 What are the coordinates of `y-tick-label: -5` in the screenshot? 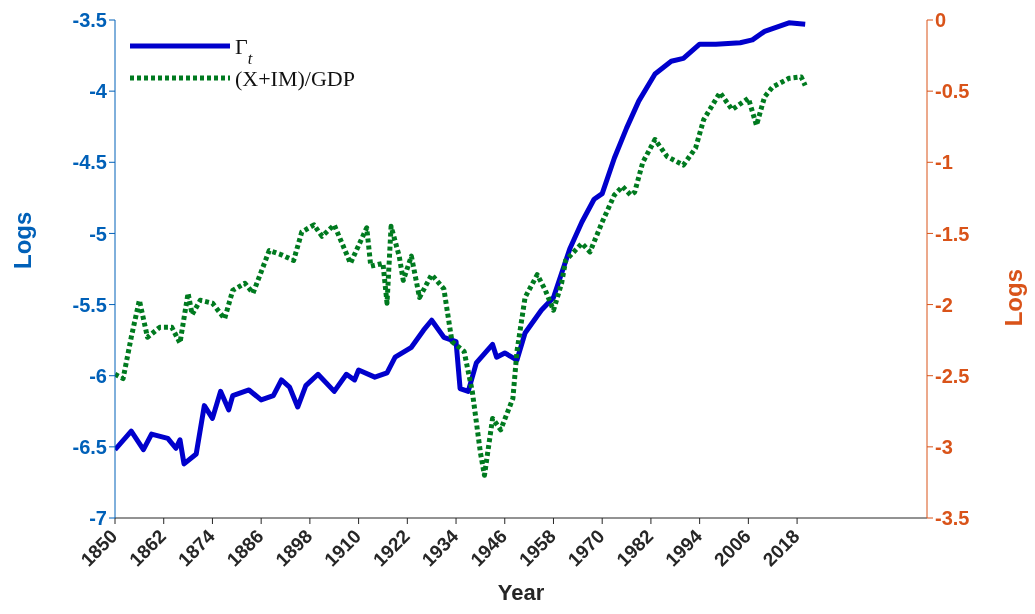 It's located at (98, 233).